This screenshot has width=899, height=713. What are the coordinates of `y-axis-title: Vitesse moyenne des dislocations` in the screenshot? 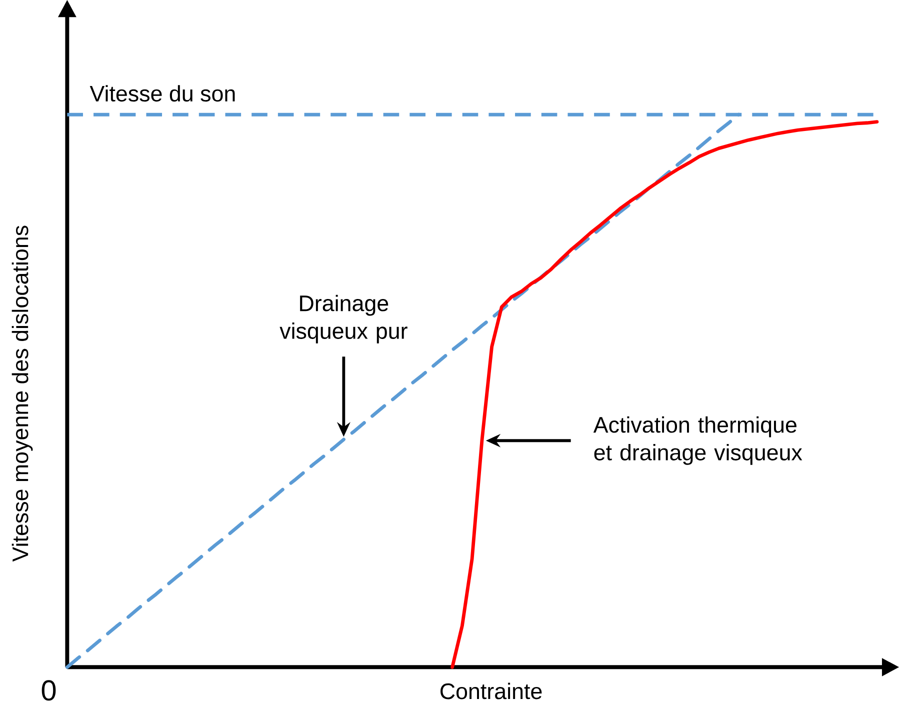 It's located at (22, 394).